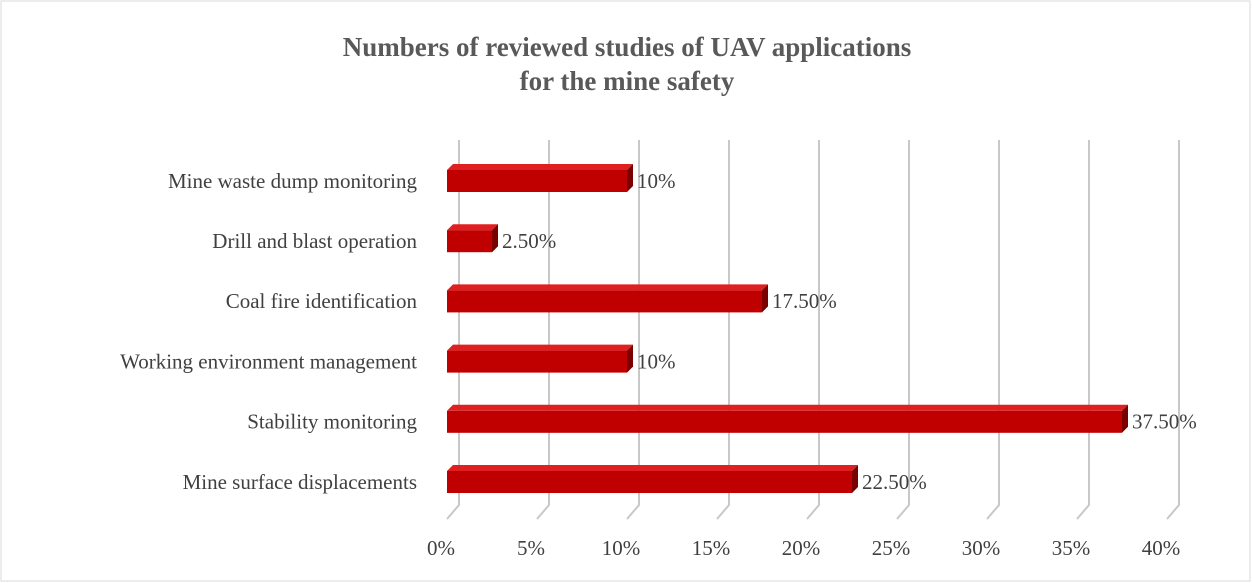  What do you see at coordinates (531, 548) in the screenshot?
I see `x-tick-label: 5%` at bounding box center [531, 548].